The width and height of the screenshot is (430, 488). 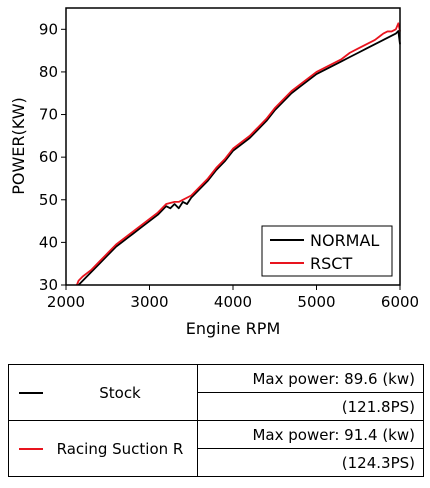 What do you see at coordinates (48, 285) in the screenshot?
I see `y-tick-label: 30` at bounding box center [48, 285].